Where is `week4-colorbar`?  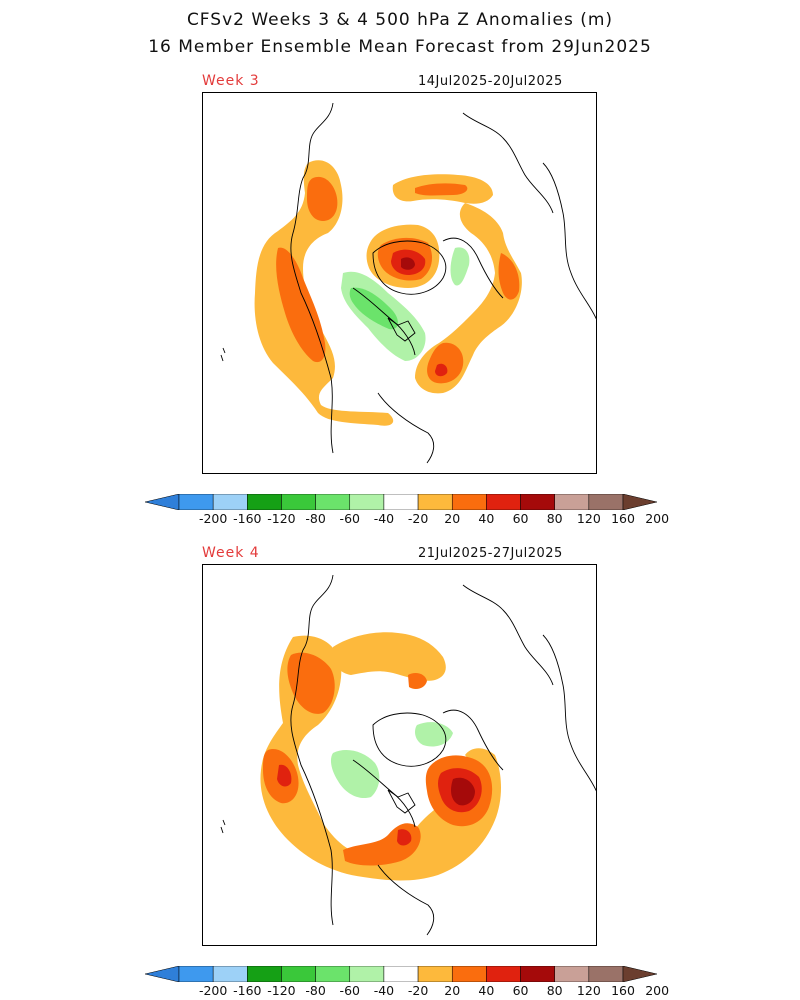
week4-colorbar is located at coordinates (401, 974).